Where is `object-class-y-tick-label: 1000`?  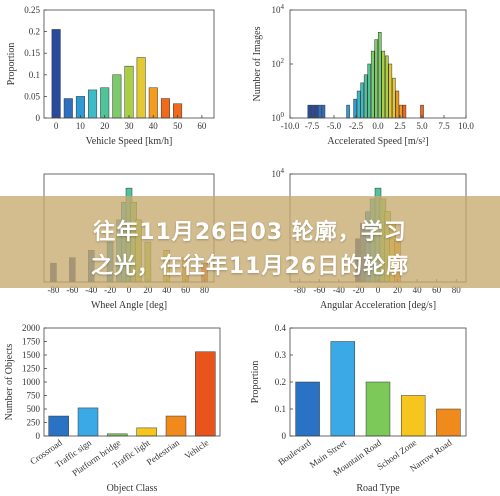
object-class-y-tick-label: 1000 is located at coordinates (31, 382).